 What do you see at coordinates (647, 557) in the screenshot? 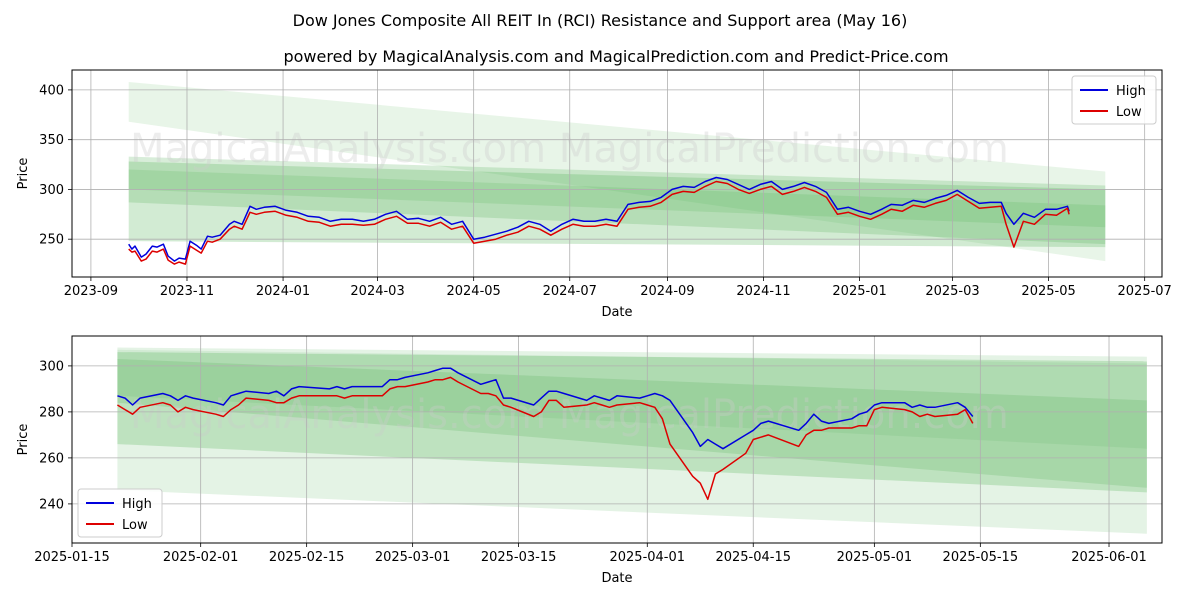
I see `x-tick-label: 2025-04-01` at bounding box center [647, 557].